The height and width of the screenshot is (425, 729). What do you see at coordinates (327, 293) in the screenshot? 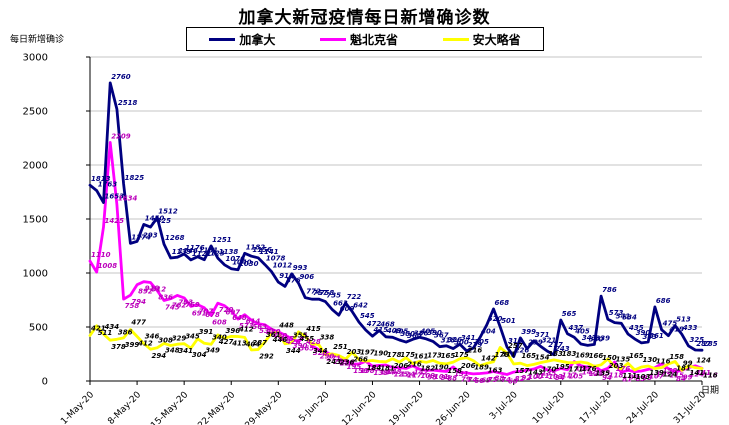
I see `data-label: 758` at bounding box center [327, 293].